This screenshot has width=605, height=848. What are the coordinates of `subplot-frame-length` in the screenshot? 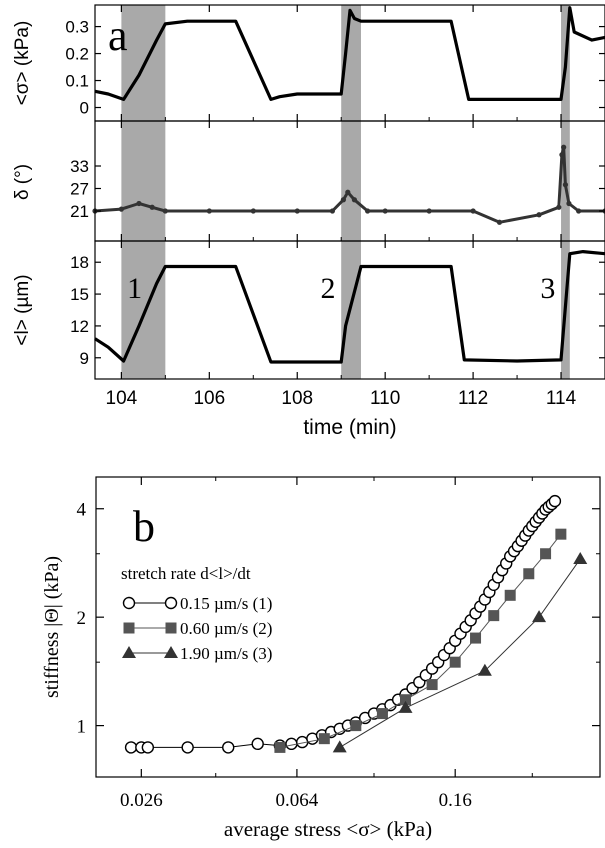 It's located at (349, 310).